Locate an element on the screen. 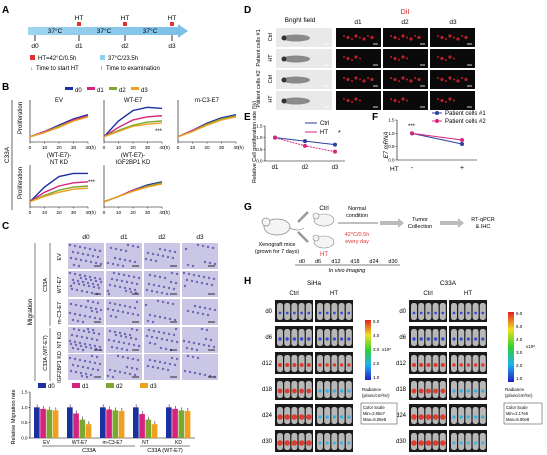  ivis-image-left-r2-c1 is located at coordinates (334, 363).